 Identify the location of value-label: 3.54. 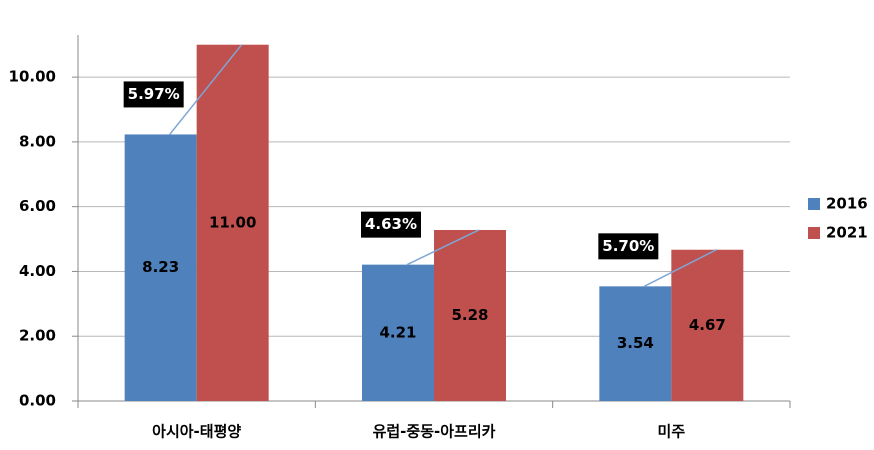
(635, 343).